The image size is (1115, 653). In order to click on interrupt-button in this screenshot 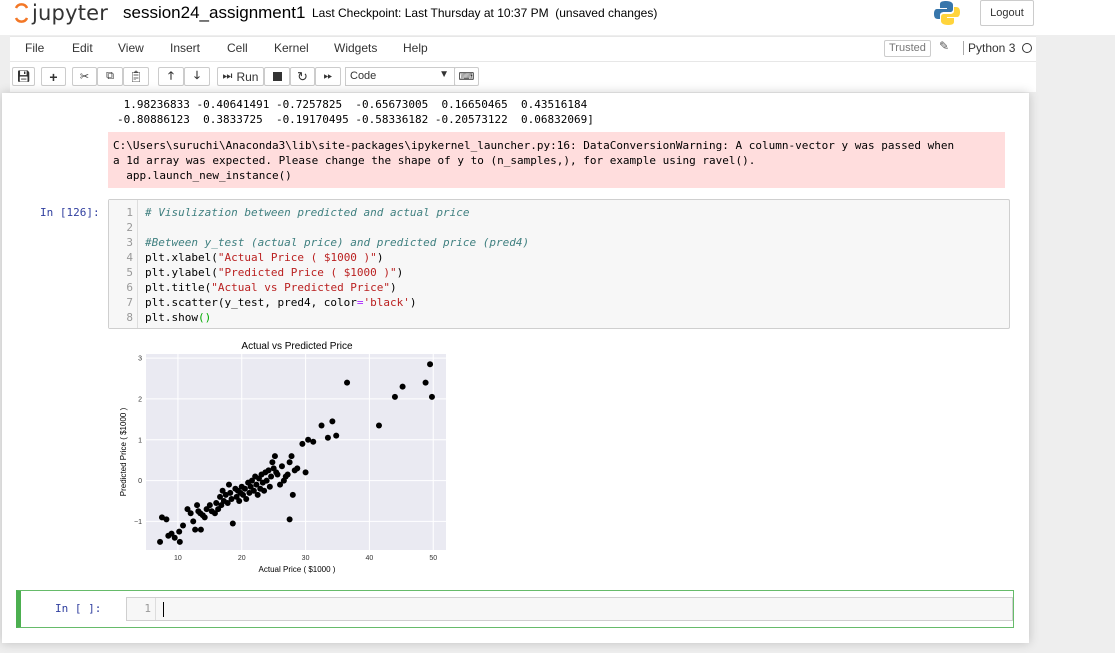, I will do `click(277, 76)`.